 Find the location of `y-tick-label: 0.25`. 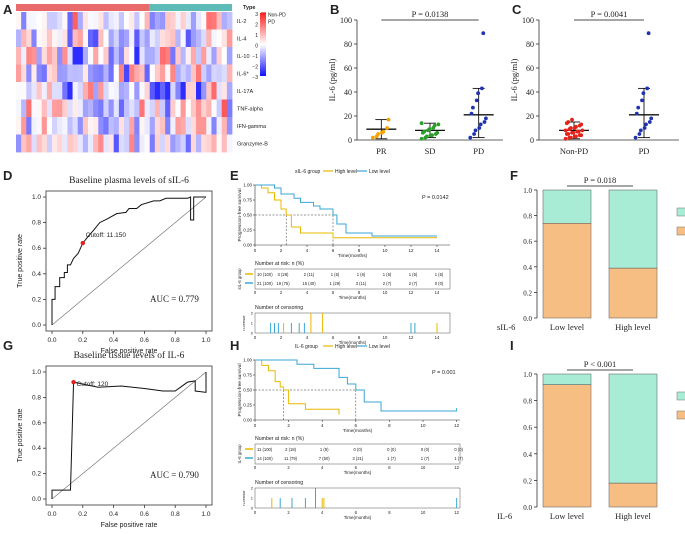

y-tick-label: 0.25 is located at coordinates (247, 405).